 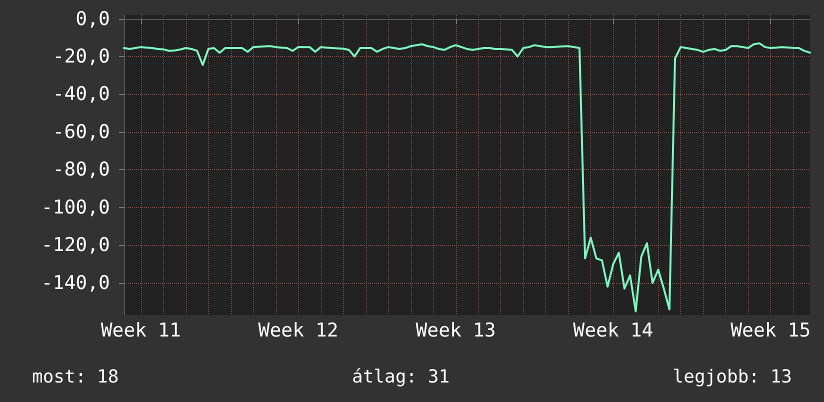 I want to click on text: átlag: 31, so click(x=401, y=377).